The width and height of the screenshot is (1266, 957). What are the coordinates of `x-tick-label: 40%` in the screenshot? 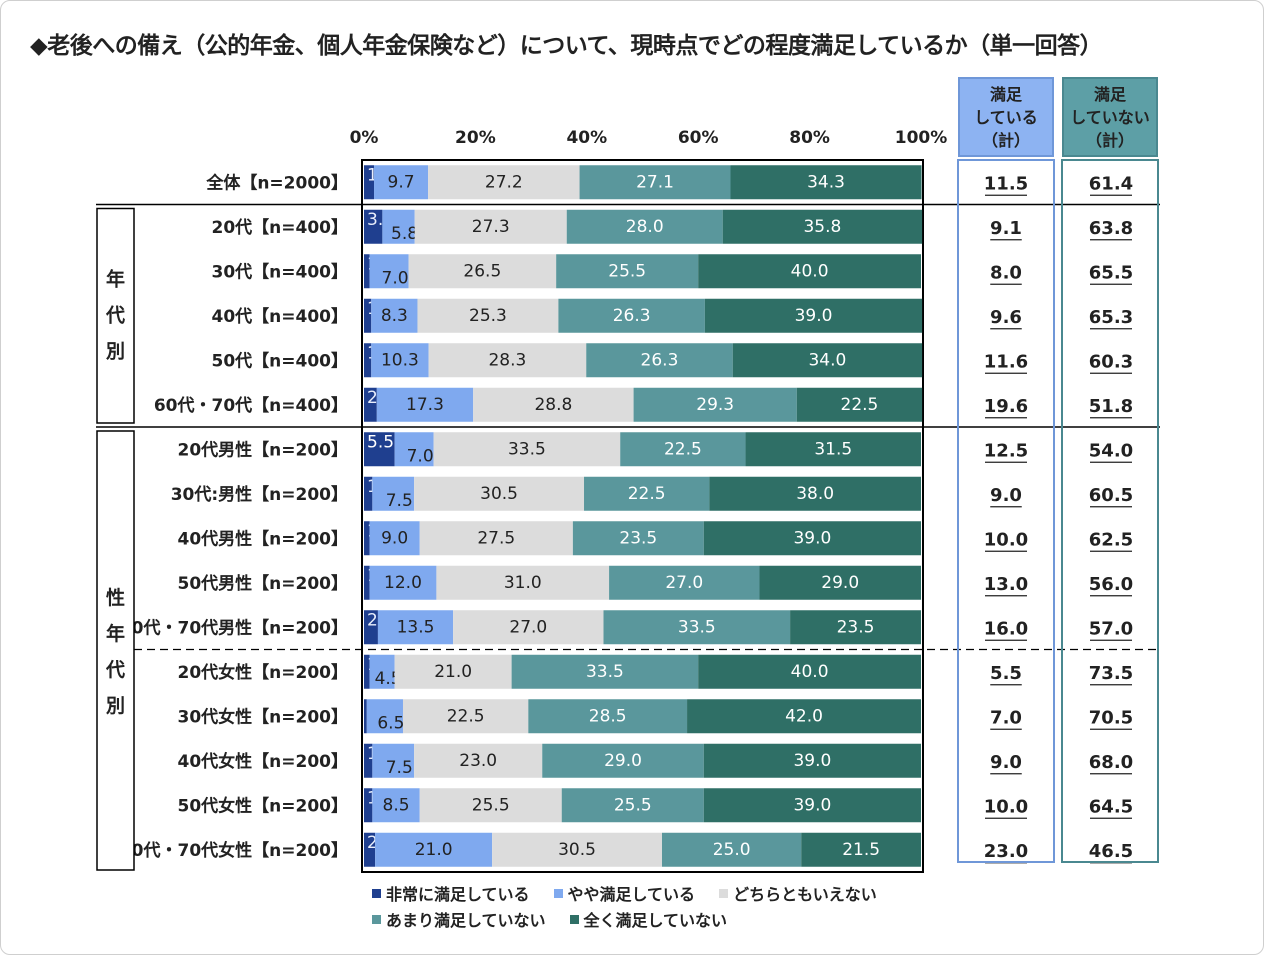 It's located at (586, 138).